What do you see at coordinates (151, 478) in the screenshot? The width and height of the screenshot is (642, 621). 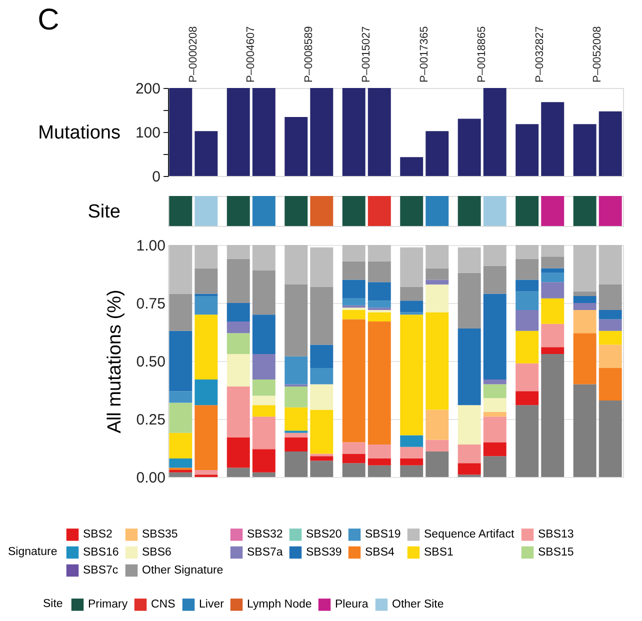 I see `y-tick-label: 0.00` at bounding box center [151, 478].